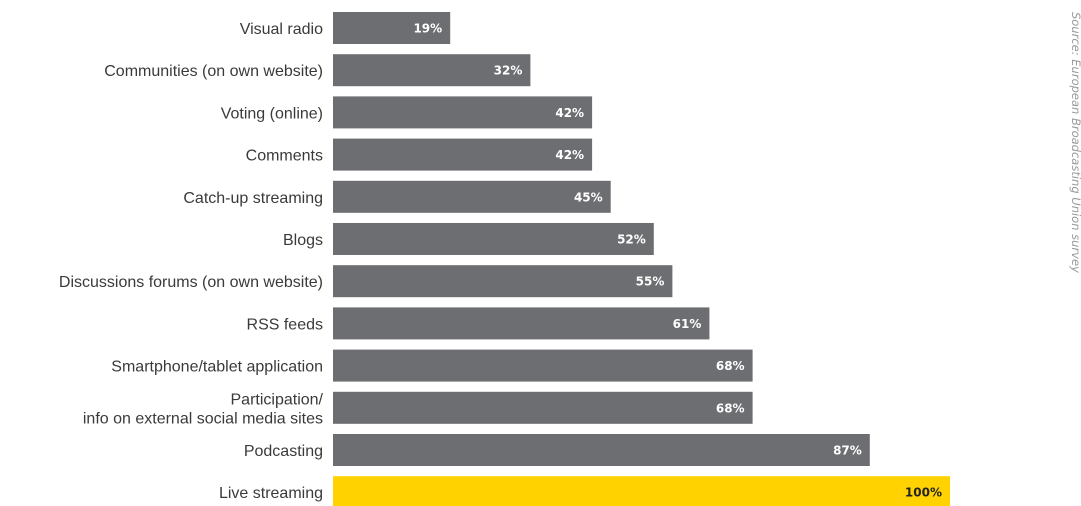 This screenshot has width=1081, height=506. What do you see at coordinates (272, 113) in the screenshot?
I see `category-label-2: Voting (online)` at bounding box center [272, 113].